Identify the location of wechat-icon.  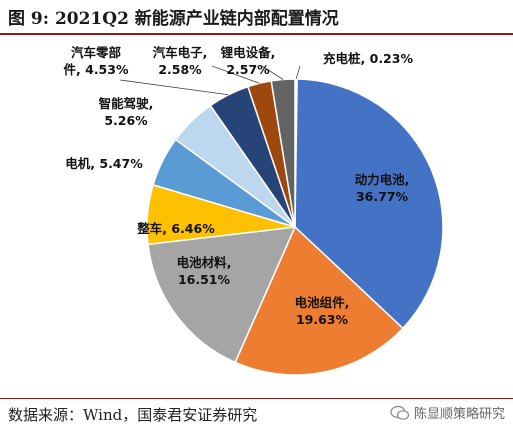
(400, 412).